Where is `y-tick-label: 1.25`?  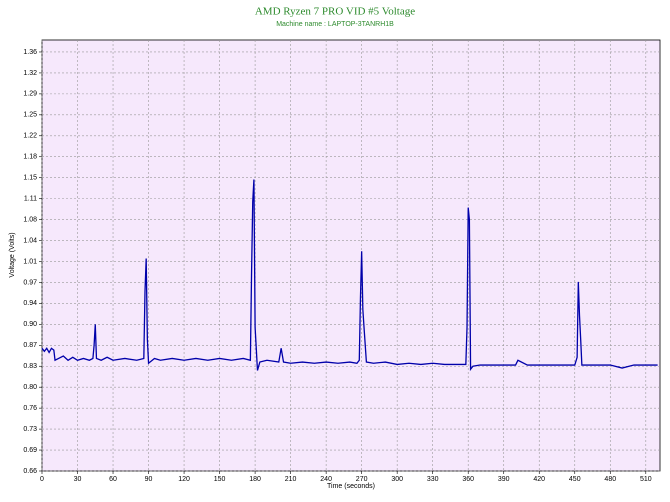
y-tick-label: 1.25 is located at coordinates (30, 115).